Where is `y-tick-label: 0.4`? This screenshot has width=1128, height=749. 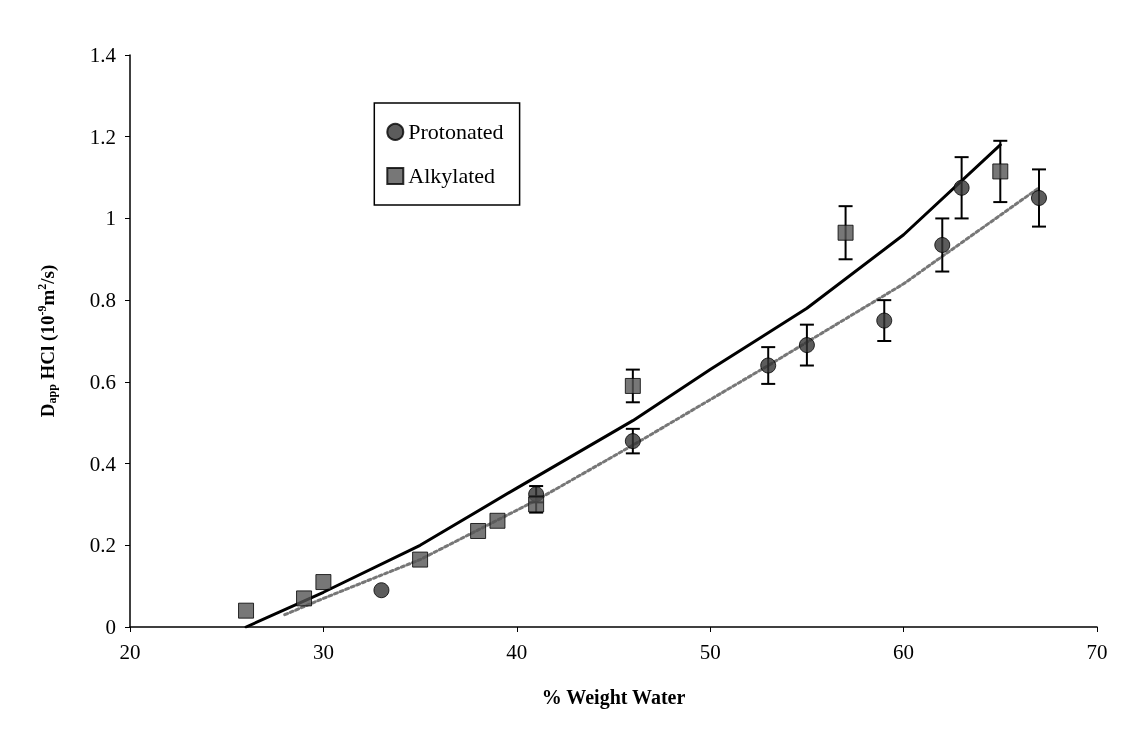
y-tick-label: 0.4 is located at coordinates (103, 463).